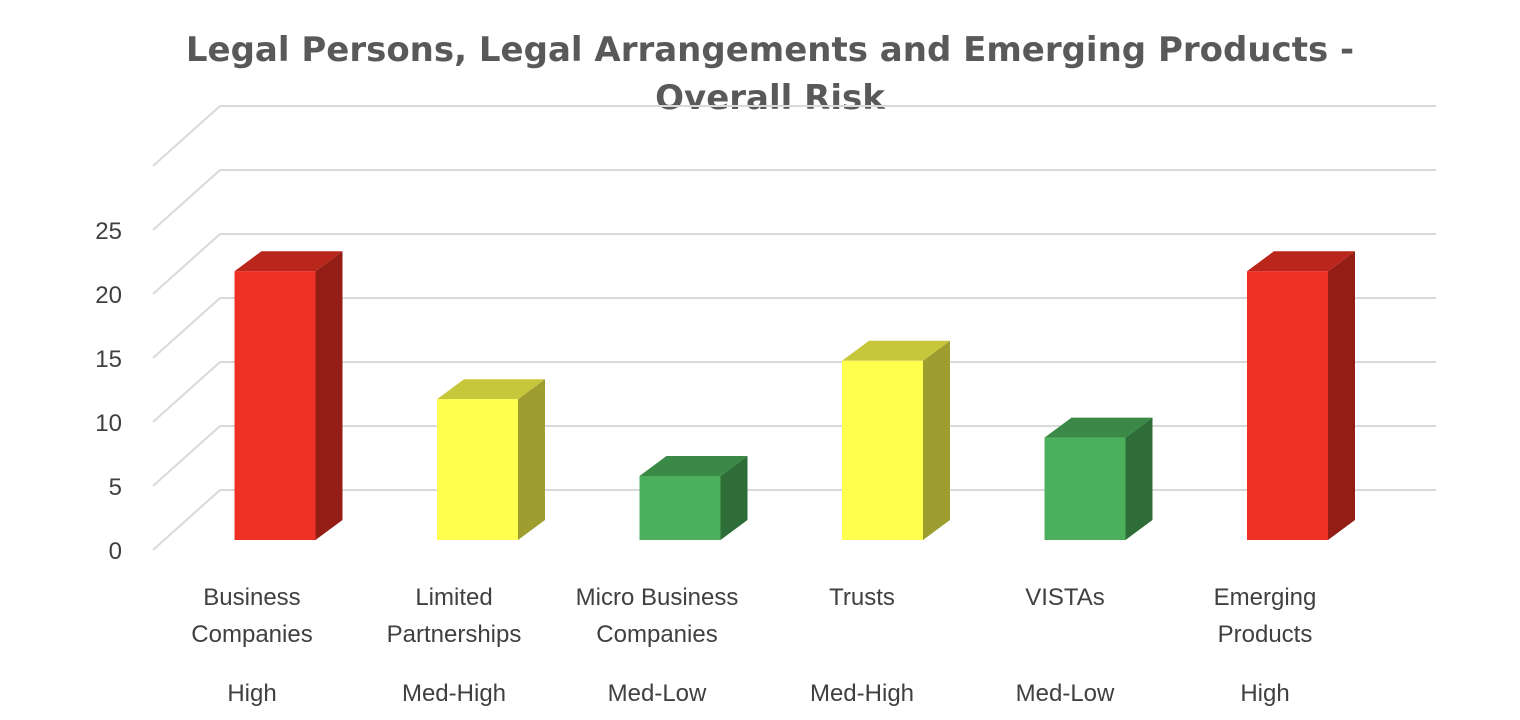 Image resolution: width=1520 pixels, height=720 pixels. What do you see at coordinates (1265, 634) in the screenshot?
I see `x-tick-label: Products` at bounding box center [1265, 634].